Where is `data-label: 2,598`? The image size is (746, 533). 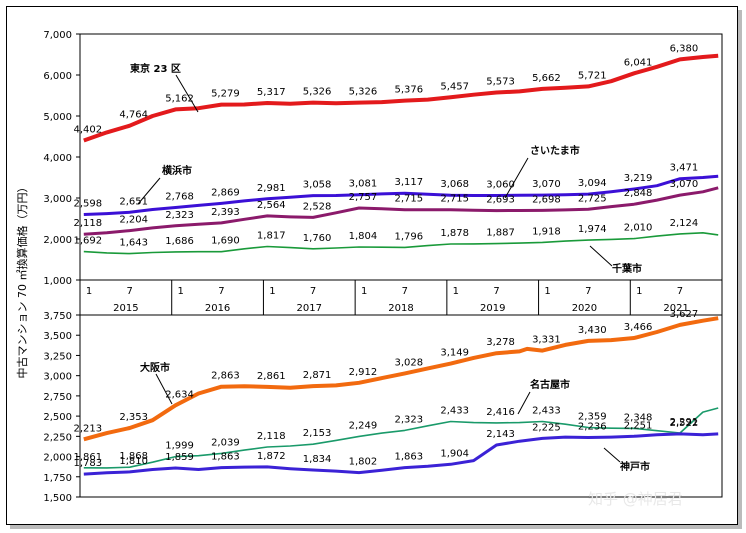 data-label: 2,598 is located at coordinates (88, 203).